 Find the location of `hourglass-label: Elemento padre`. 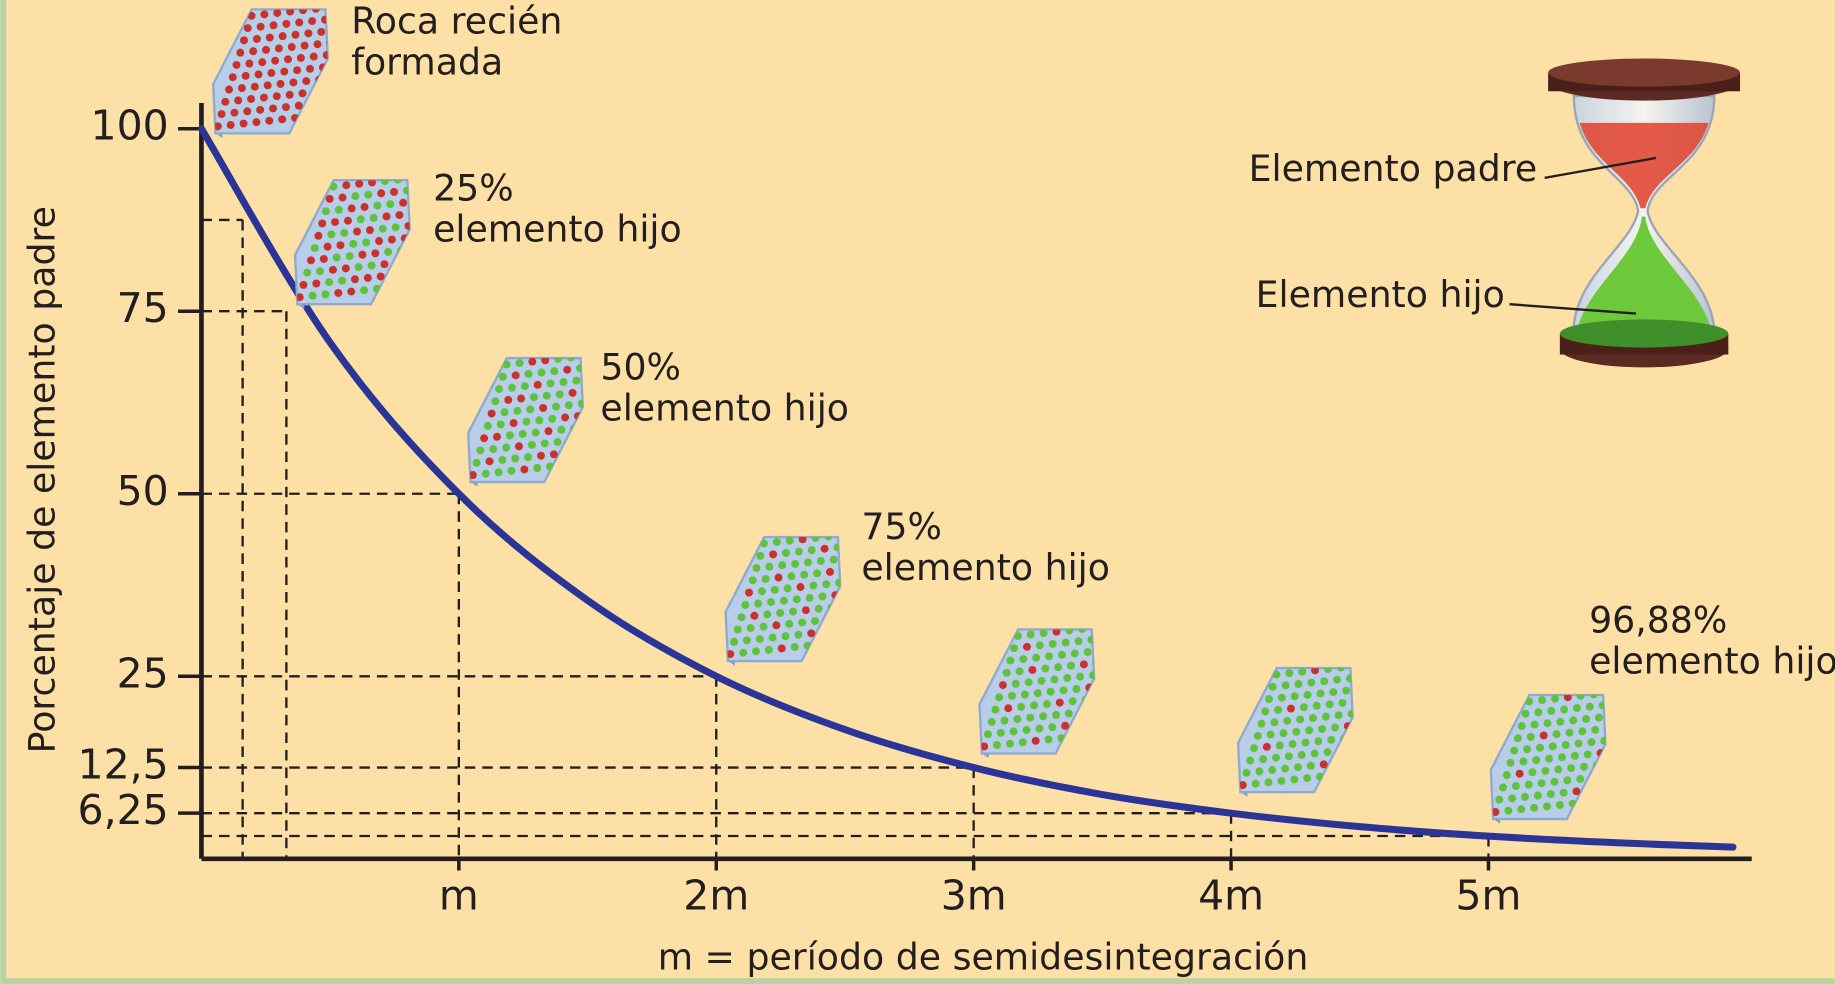

hourglass-label: Elemento padre is located at coordinates (1393, 168).